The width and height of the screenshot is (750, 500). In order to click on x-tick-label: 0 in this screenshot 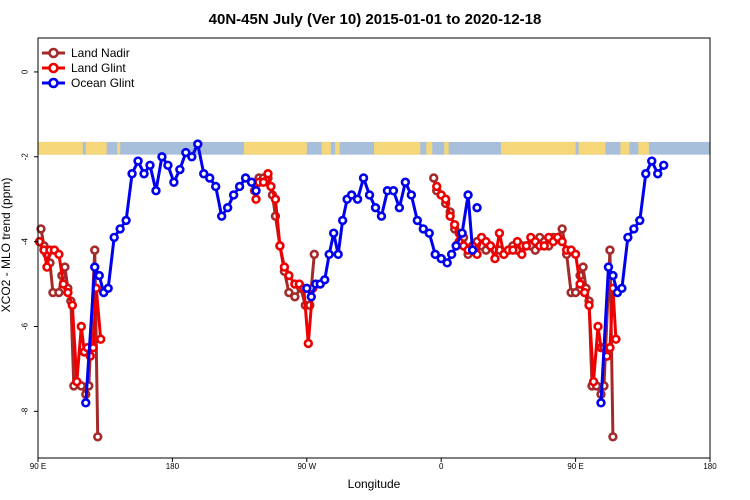, I will do `click(441, 466)`.